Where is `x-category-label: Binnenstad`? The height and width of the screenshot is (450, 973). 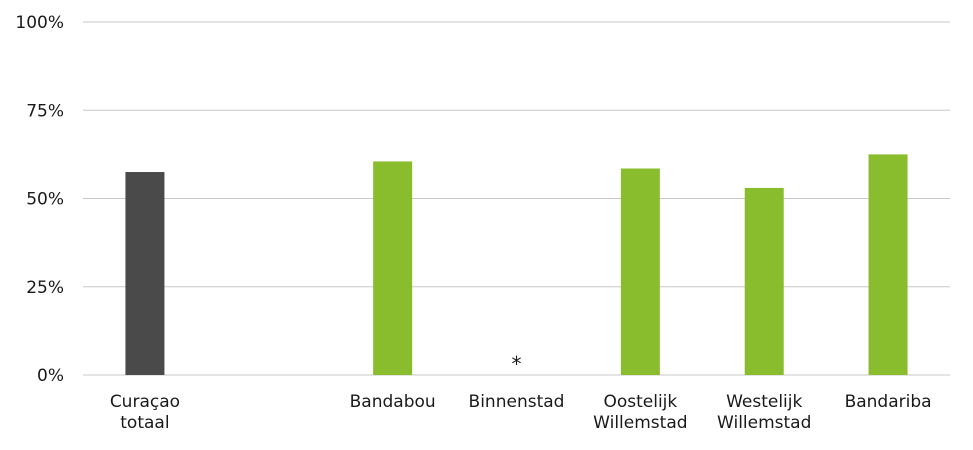
x-category-label: Binnenstad is located at coordinates (517, 402).